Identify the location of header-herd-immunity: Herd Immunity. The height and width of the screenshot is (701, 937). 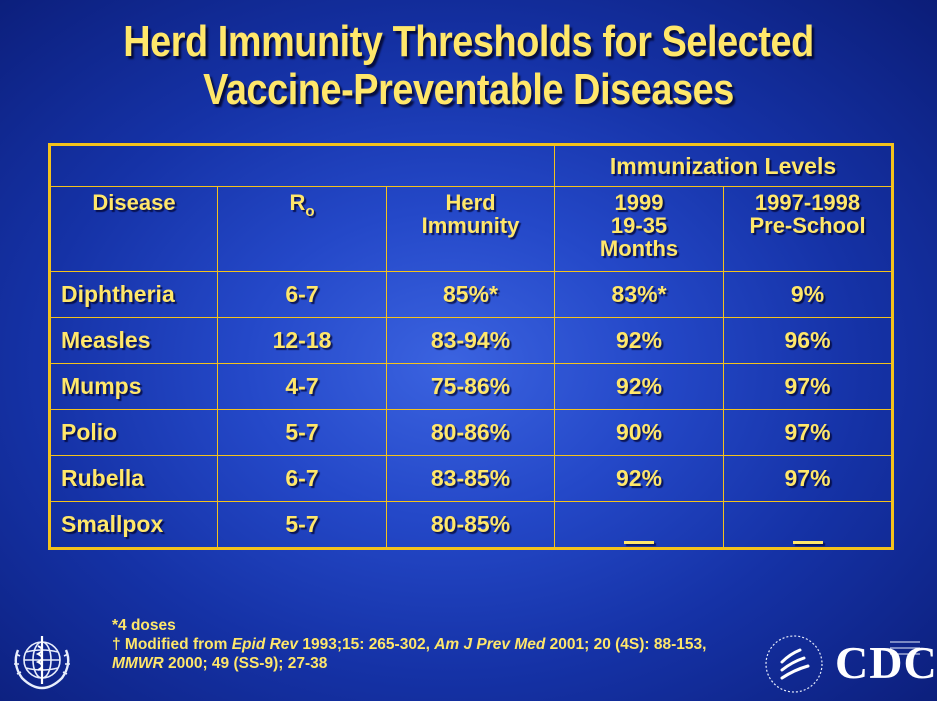
(470, 229).